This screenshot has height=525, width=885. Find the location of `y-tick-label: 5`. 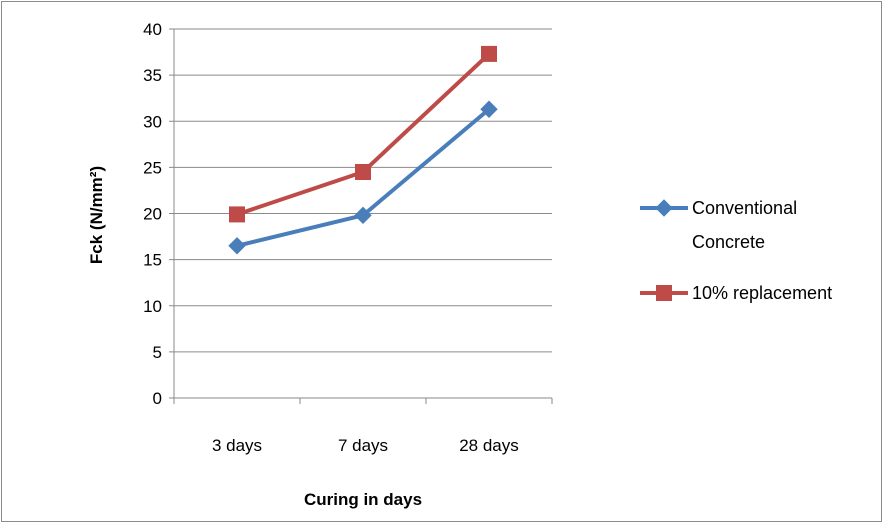

y-tick-label: 5 is located at coordinates (157, 352).